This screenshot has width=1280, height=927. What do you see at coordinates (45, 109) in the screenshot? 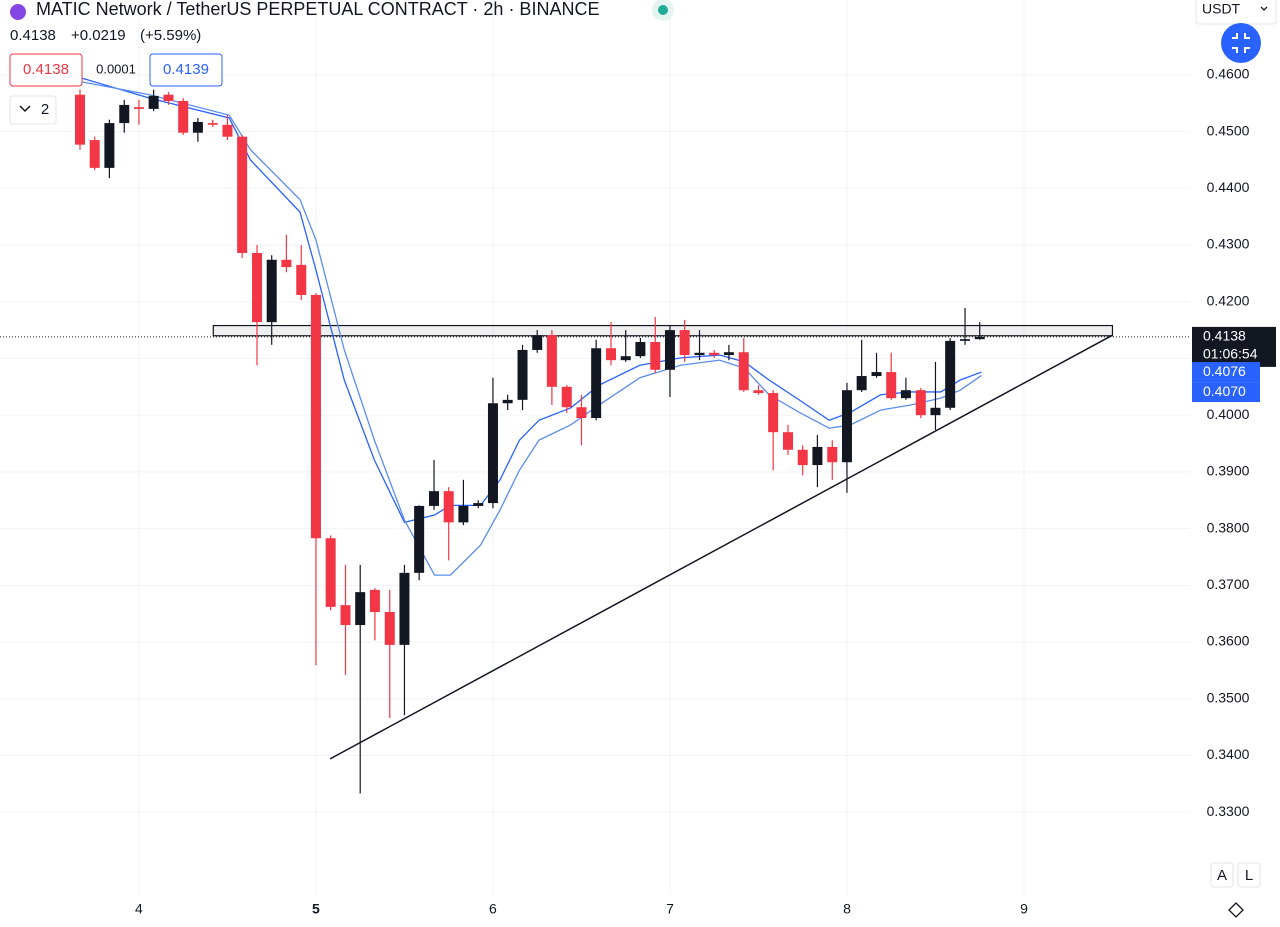
I see `indicator-count: 2` at bounding box center [45, 109].